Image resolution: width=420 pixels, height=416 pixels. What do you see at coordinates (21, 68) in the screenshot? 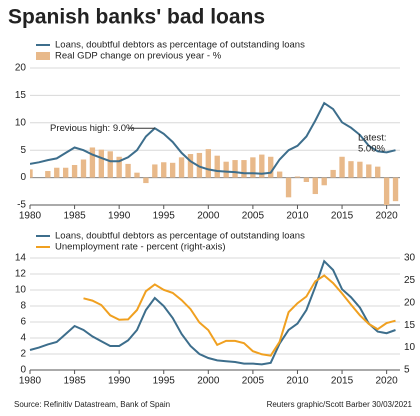
I see `y-tick-label: 20` at bounding box center [21, 68].